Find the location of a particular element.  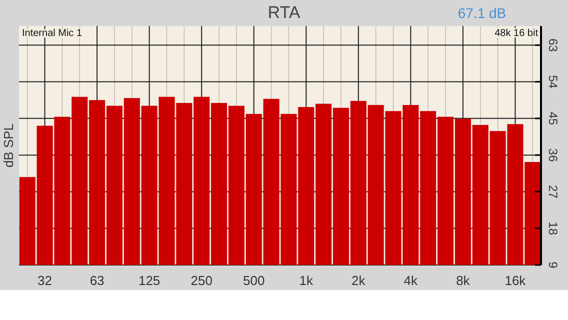

y-tick-label: 36 is located at coordinates (553, 155).